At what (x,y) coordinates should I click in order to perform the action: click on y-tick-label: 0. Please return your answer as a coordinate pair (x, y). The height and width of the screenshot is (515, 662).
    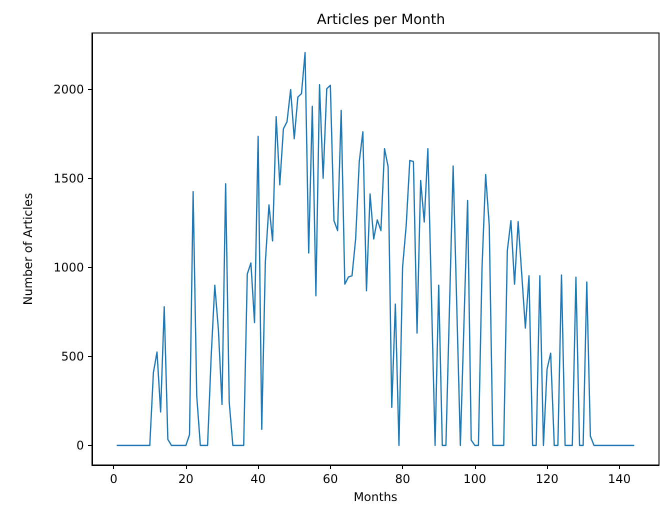
    Looking at the image, I should click on (80, 445).